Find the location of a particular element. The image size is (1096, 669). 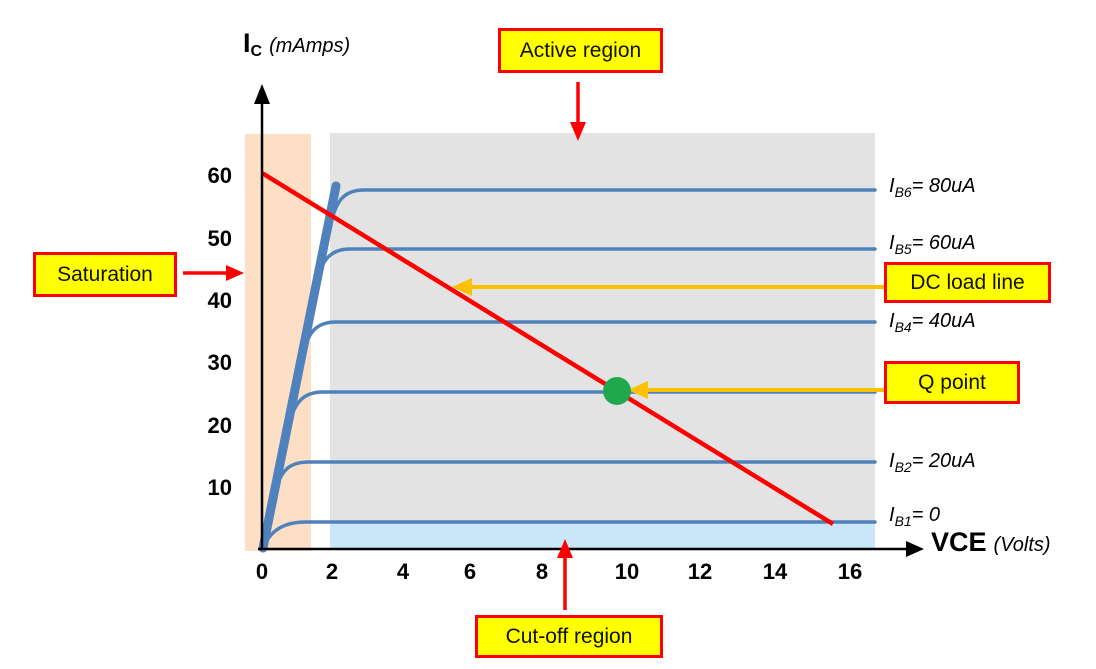

curve-label-ib5: IB5= 60uA is located at coordinates (932, 246).